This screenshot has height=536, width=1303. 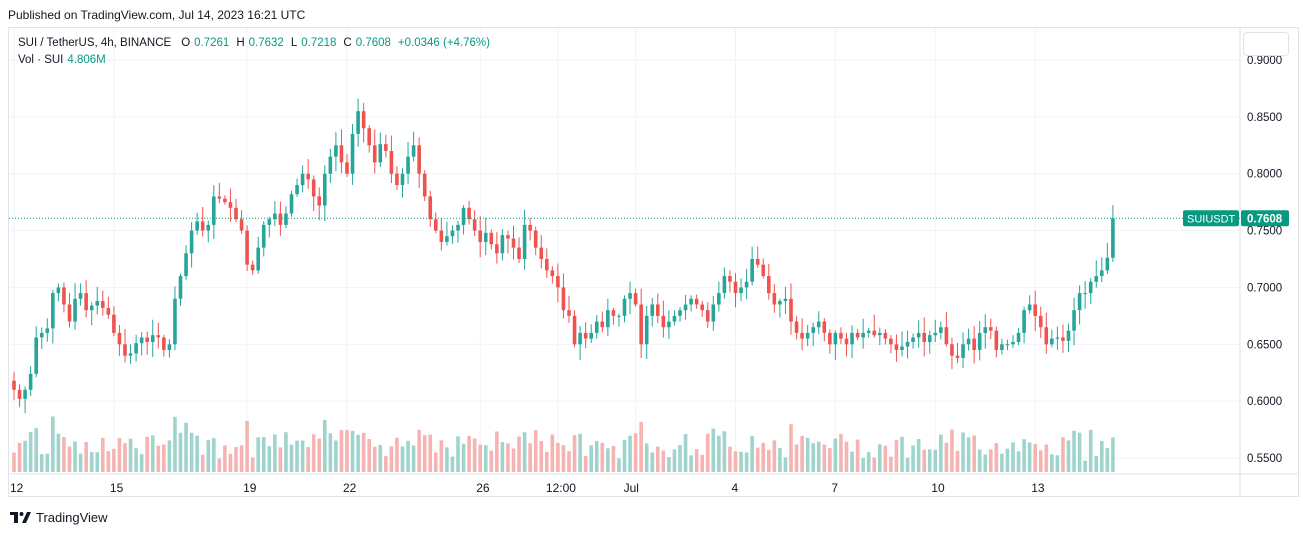 What do you see at coordinates (1264, 118) in the screenshot?
I see `y-tick-label: 0.8500` at bounding box center [1264, 118].